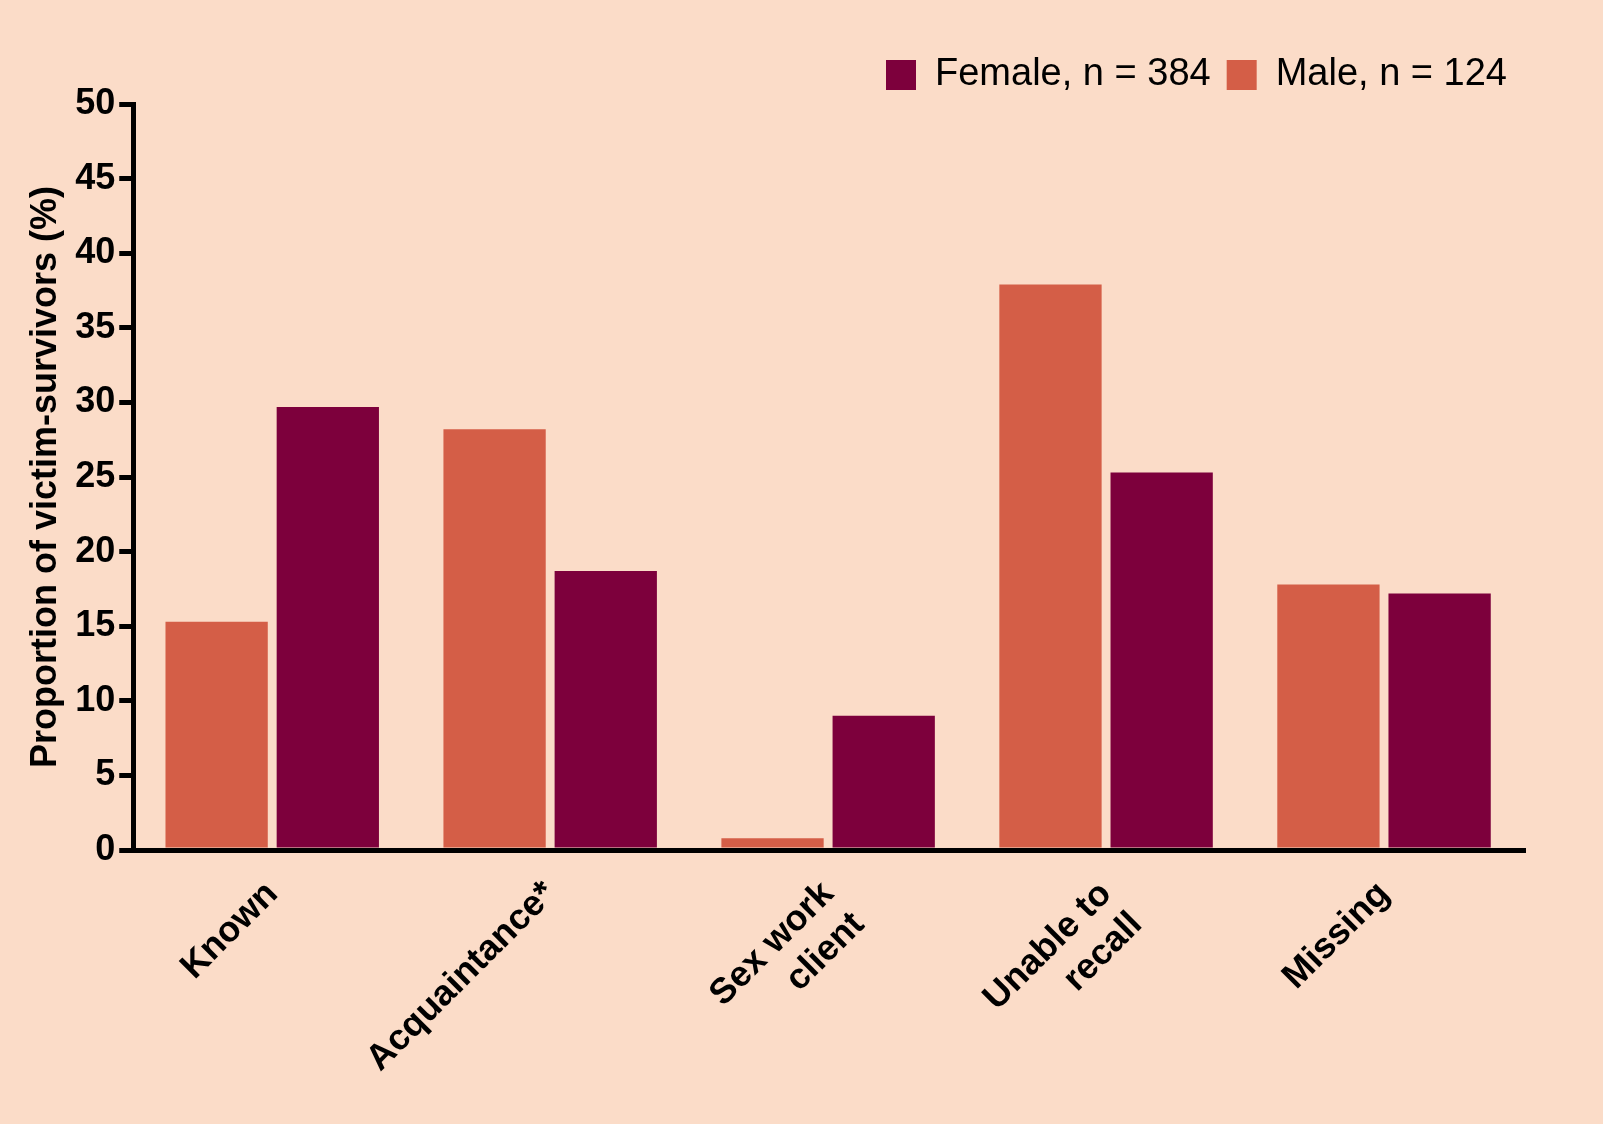 The width and height of the screenshot is (1603, 1124). Describe the element at coordinates (43, 477) in the screenshot. I see `y-axis-title: Proportion of victim-survivors (%)` at that location.